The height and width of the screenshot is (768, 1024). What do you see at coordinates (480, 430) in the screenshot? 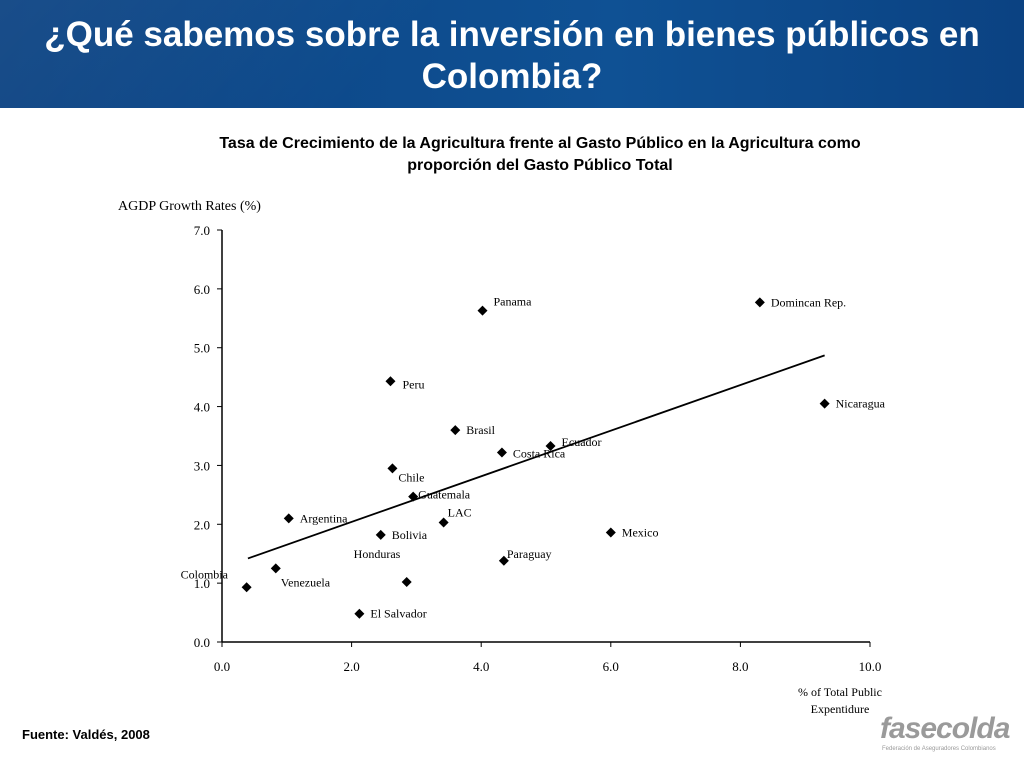
I see `point-label-brasil: Brasil` at bounding box center [480, 430].